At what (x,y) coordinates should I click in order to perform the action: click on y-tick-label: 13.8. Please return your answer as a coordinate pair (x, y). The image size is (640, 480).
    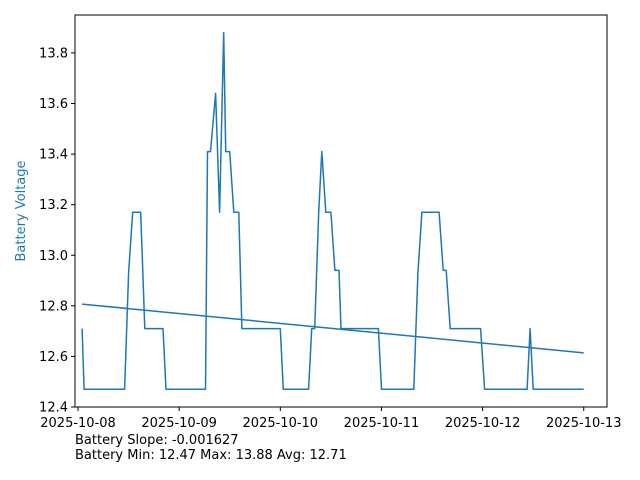
    Looking at the image, I should click on (53, 53).